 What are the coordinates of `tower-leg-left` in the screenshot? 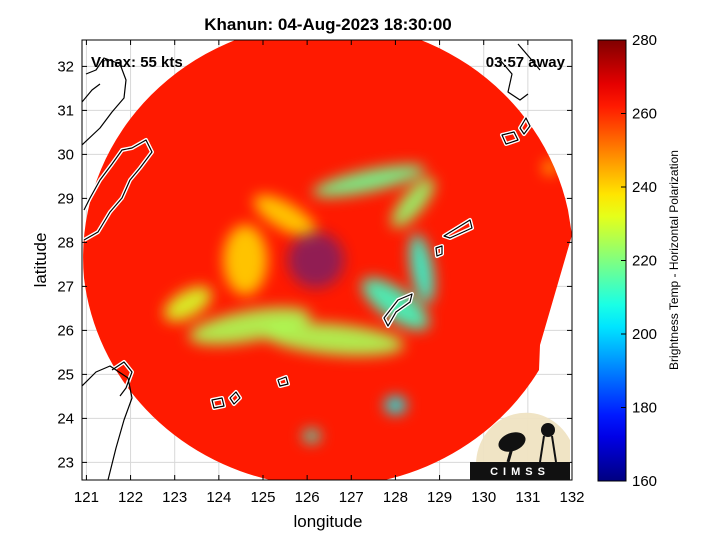 It's located at (542, 449).